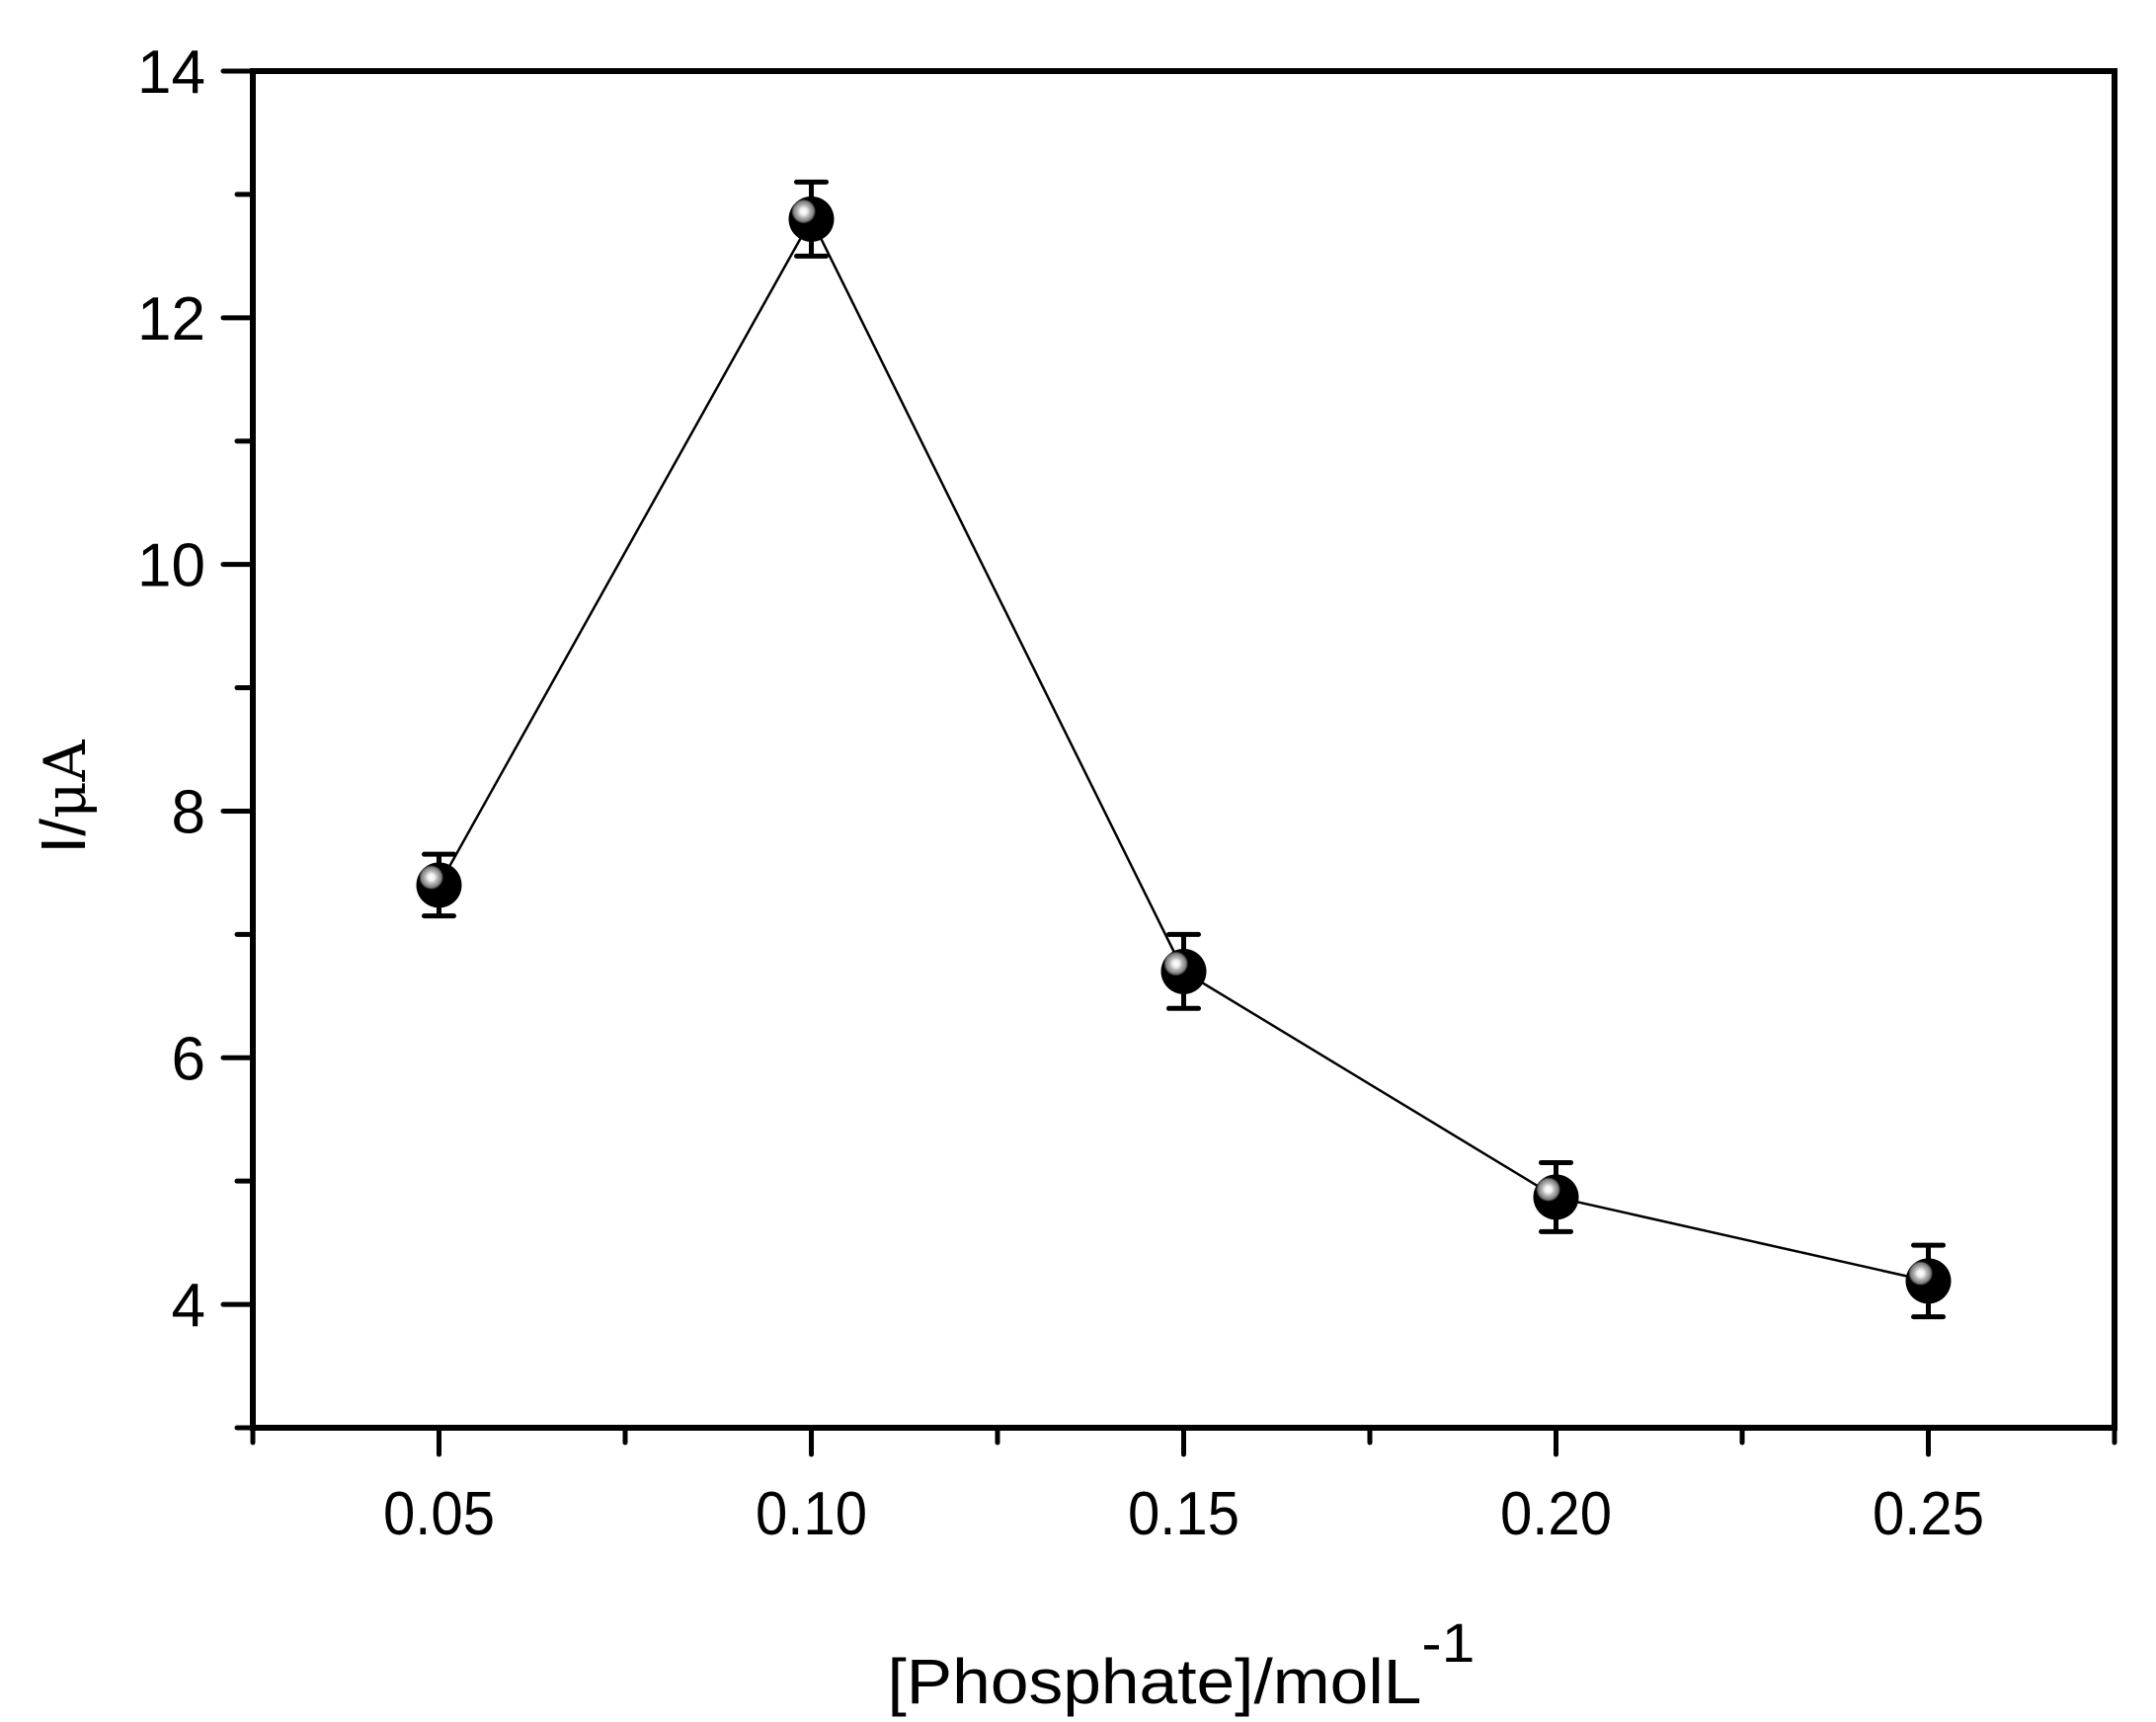 The image size is (2156, 1722). I want to click on x-tick-label: 0.10, so click(812, 1514).